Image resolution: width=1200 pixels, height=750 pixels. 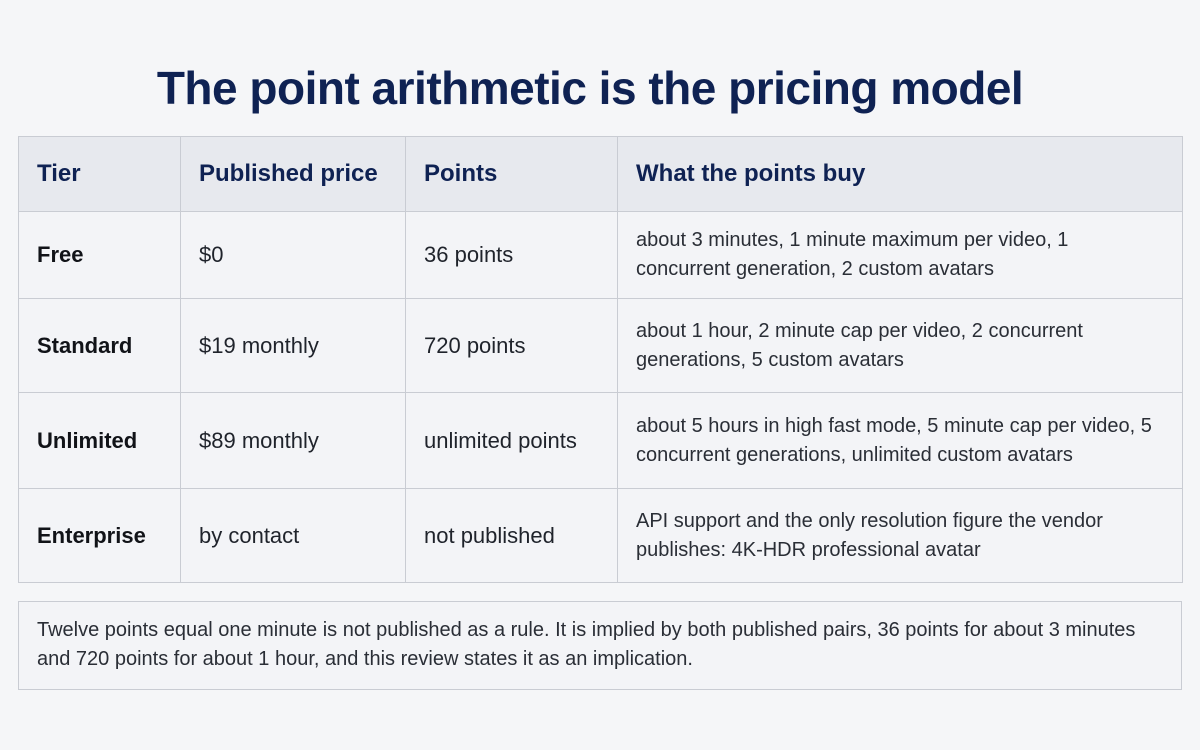 What do you see at coordinates (99, 535) in the screenshot?
I see `tier-cell: Enterprise` at bounding box center [99, 535].